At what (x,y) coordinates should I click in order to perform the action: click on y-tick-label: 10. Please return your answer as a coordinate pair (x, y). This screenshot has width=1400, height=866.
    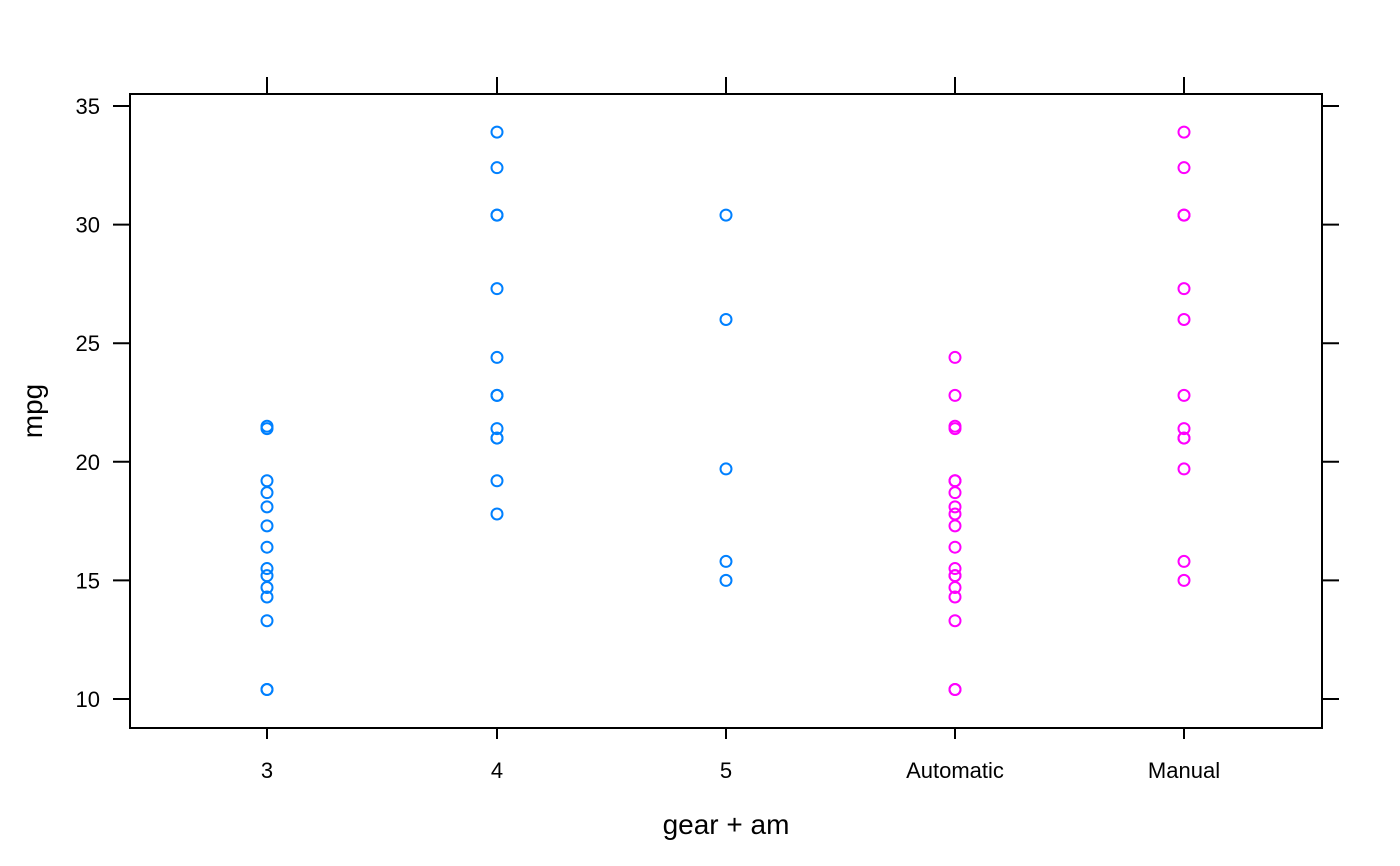
    Looking at the image, I should click on (88, 699).